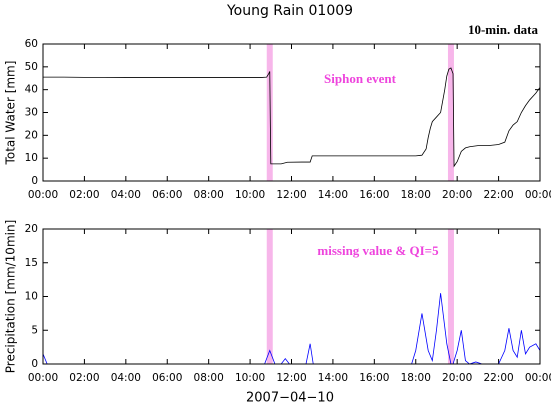  I want to click on y-tick-label: 40, so click(31, 90).